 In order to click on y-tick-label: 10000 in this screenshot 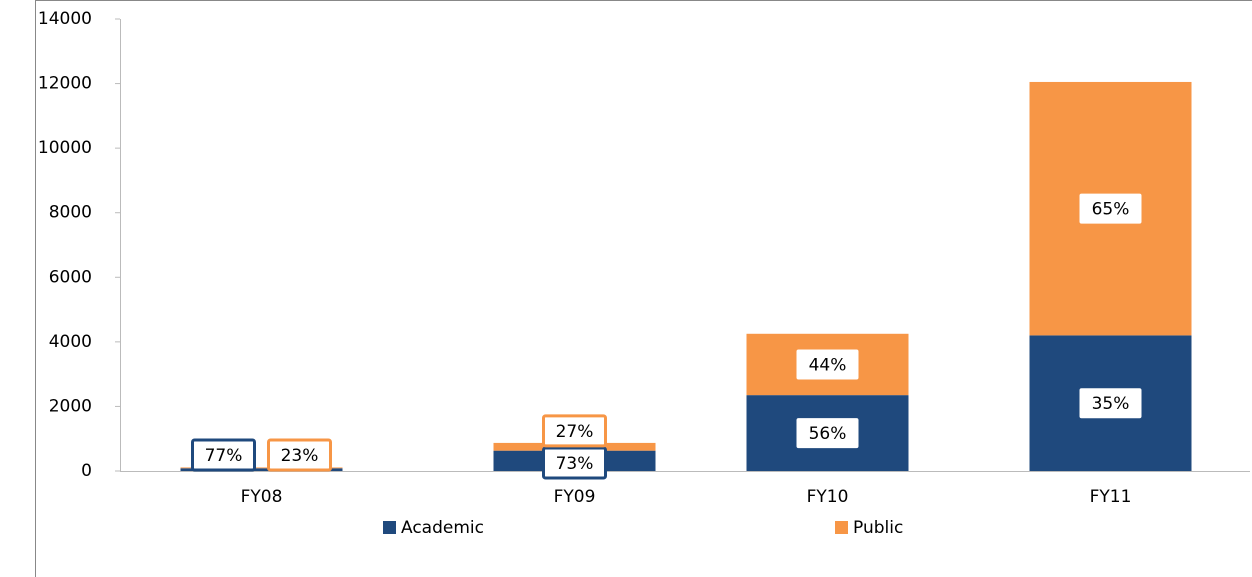, I will do `click(65, 148)`.